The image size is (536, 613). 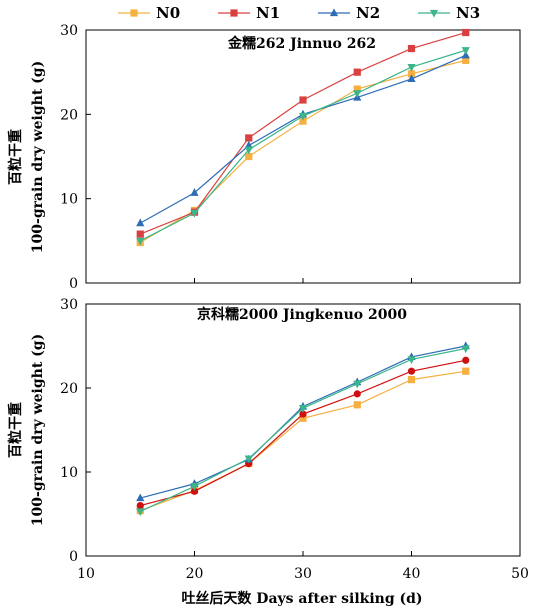 I want to click on legend-label: N0, so click(x=168, y=13).